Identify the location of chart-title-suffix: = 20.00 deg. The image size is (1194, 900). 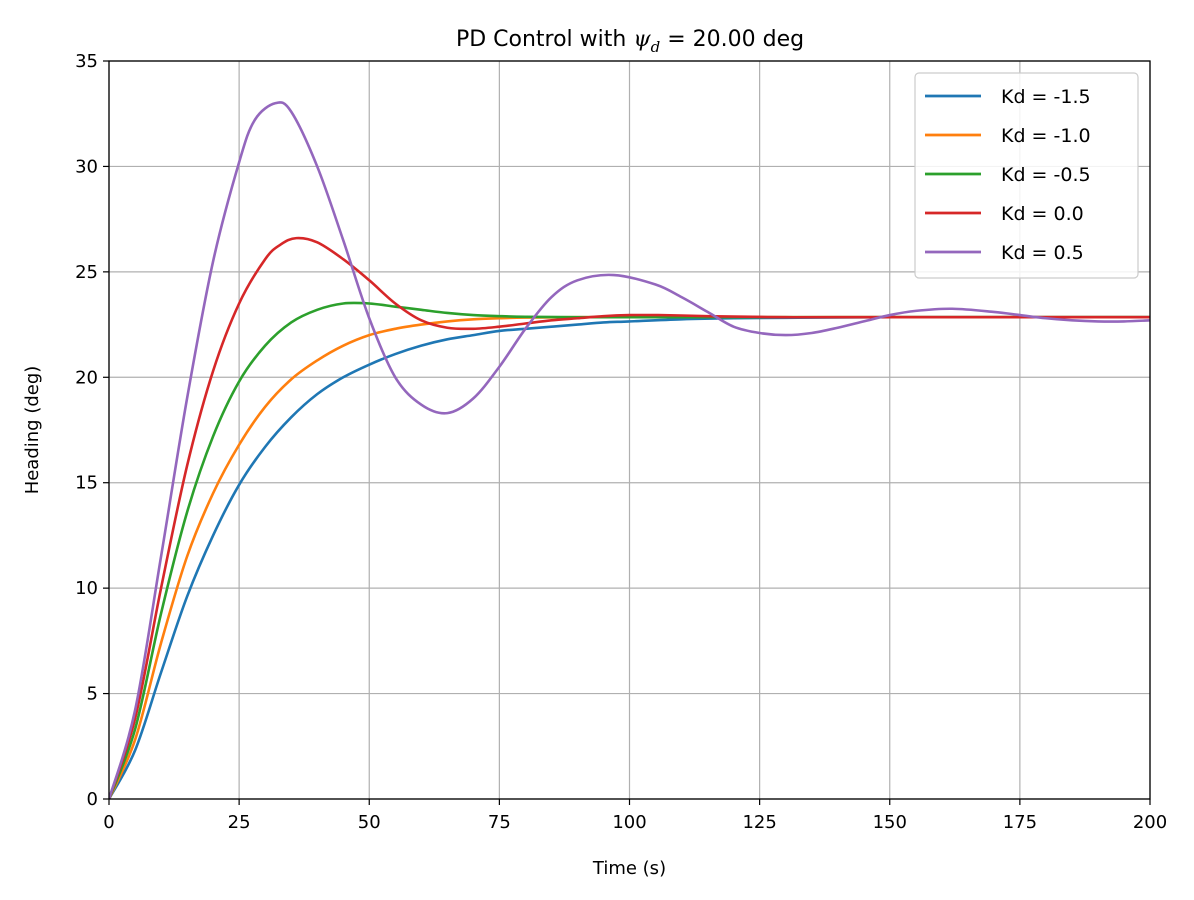
(732, 39).